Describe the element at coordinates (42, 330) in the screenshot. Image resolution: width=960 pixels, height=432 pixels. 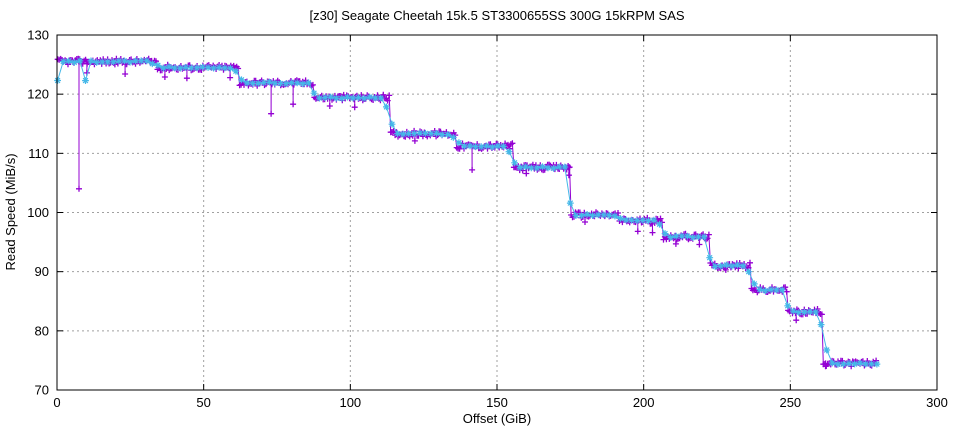
I see `y-tick-label: 80` at that location.